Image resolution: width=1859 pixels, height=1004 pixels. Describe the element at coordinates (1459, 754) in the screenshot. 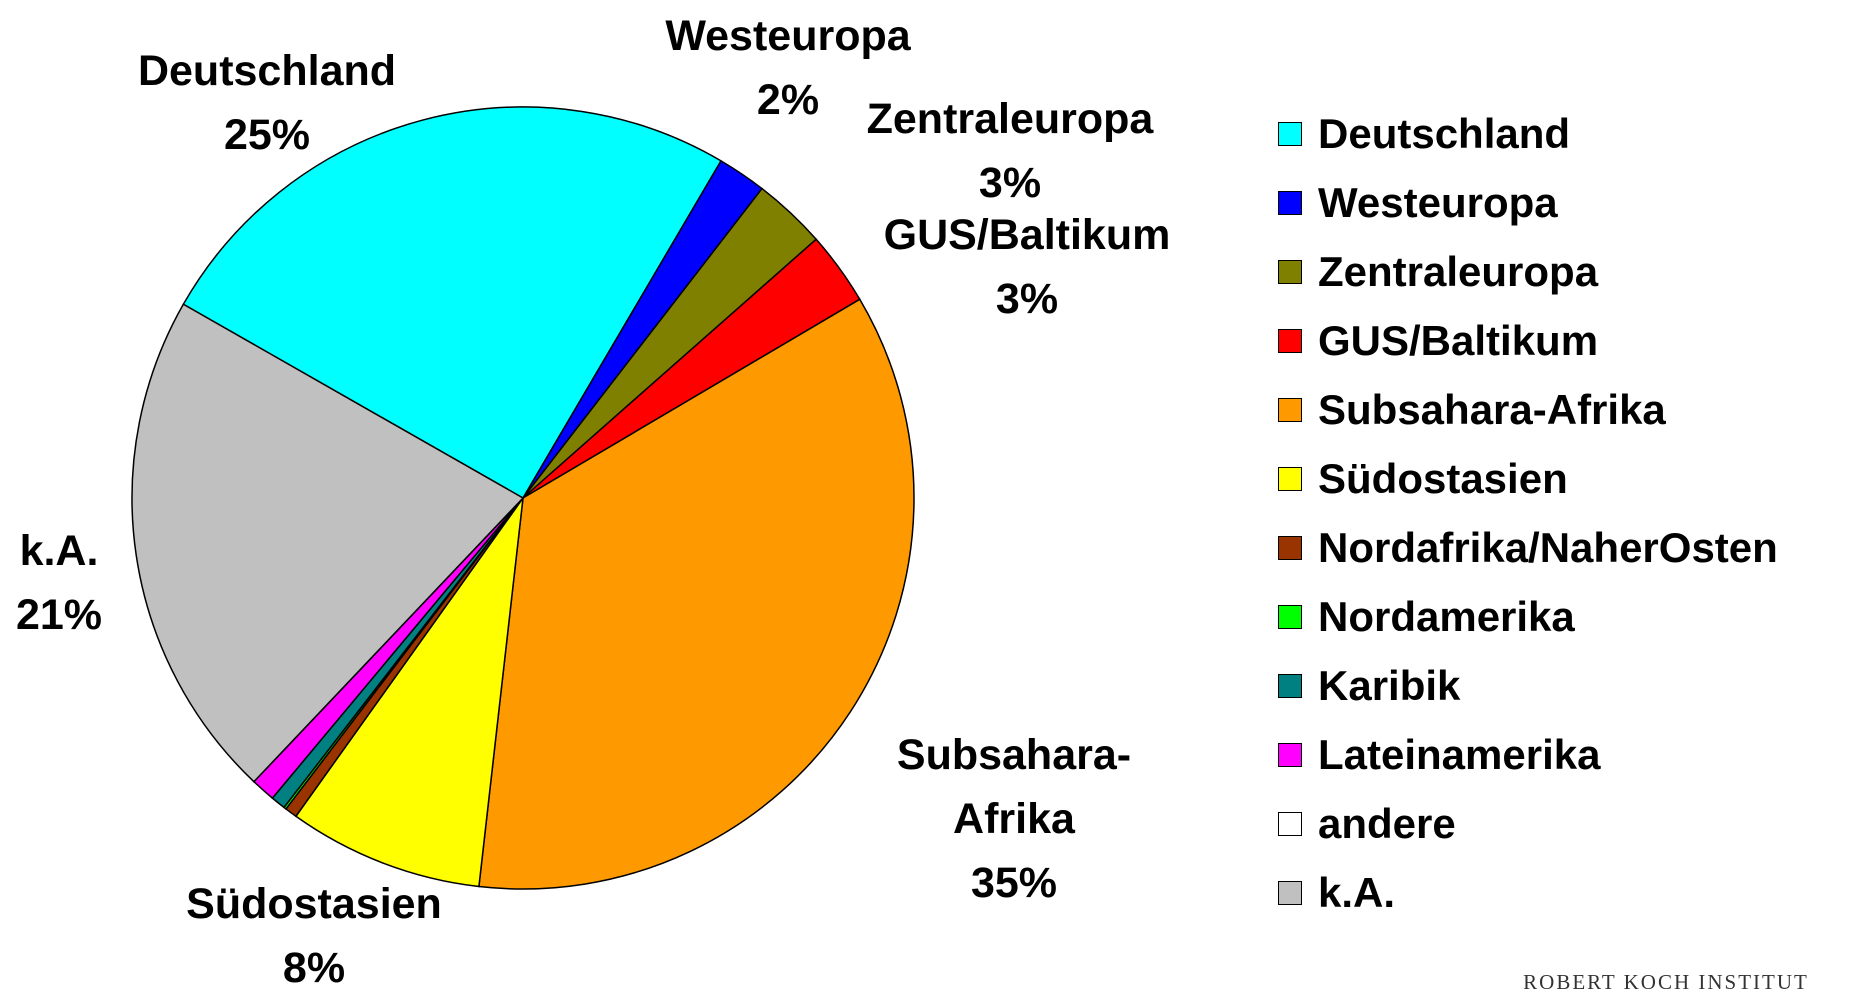

I see `legend-label: Lateinamerika` at that location.